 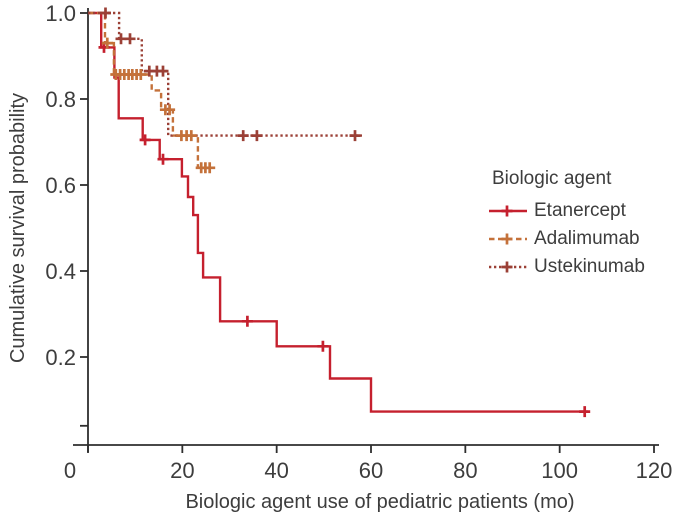 I want to click on ustekinumab-line-sample-icon, so click(x=508, y=267).